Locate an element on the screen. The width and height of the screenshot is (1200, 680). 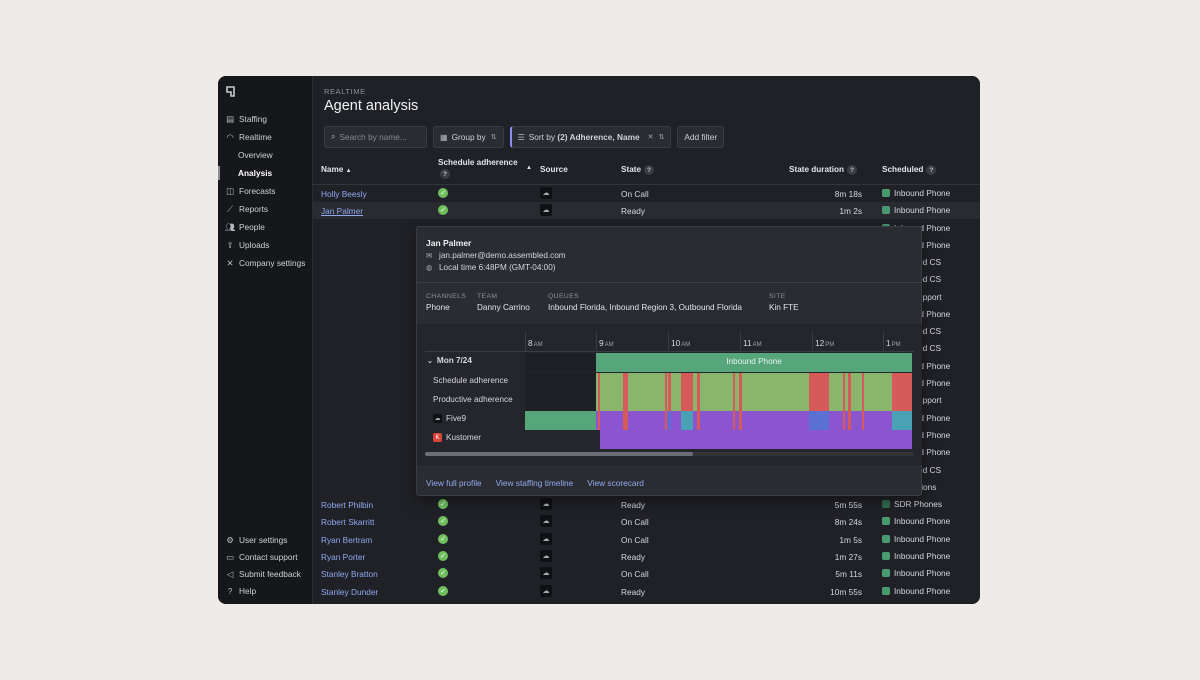
add-filter-button: Add filter is located at coordinates (701, 137).